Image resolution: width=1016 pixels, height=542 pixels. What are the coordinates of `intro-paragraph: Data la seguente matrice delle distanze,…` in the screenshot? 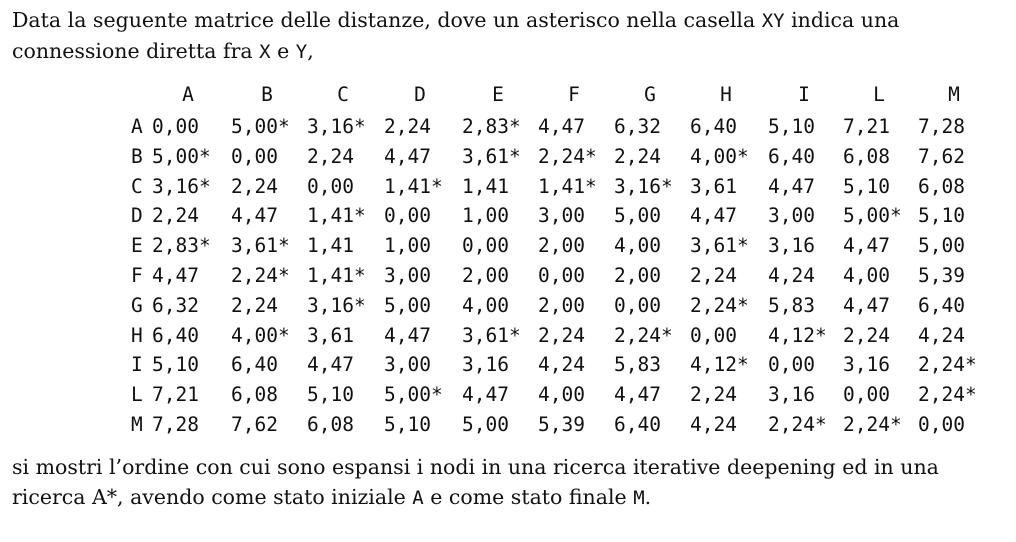 It's located at (507, 36).